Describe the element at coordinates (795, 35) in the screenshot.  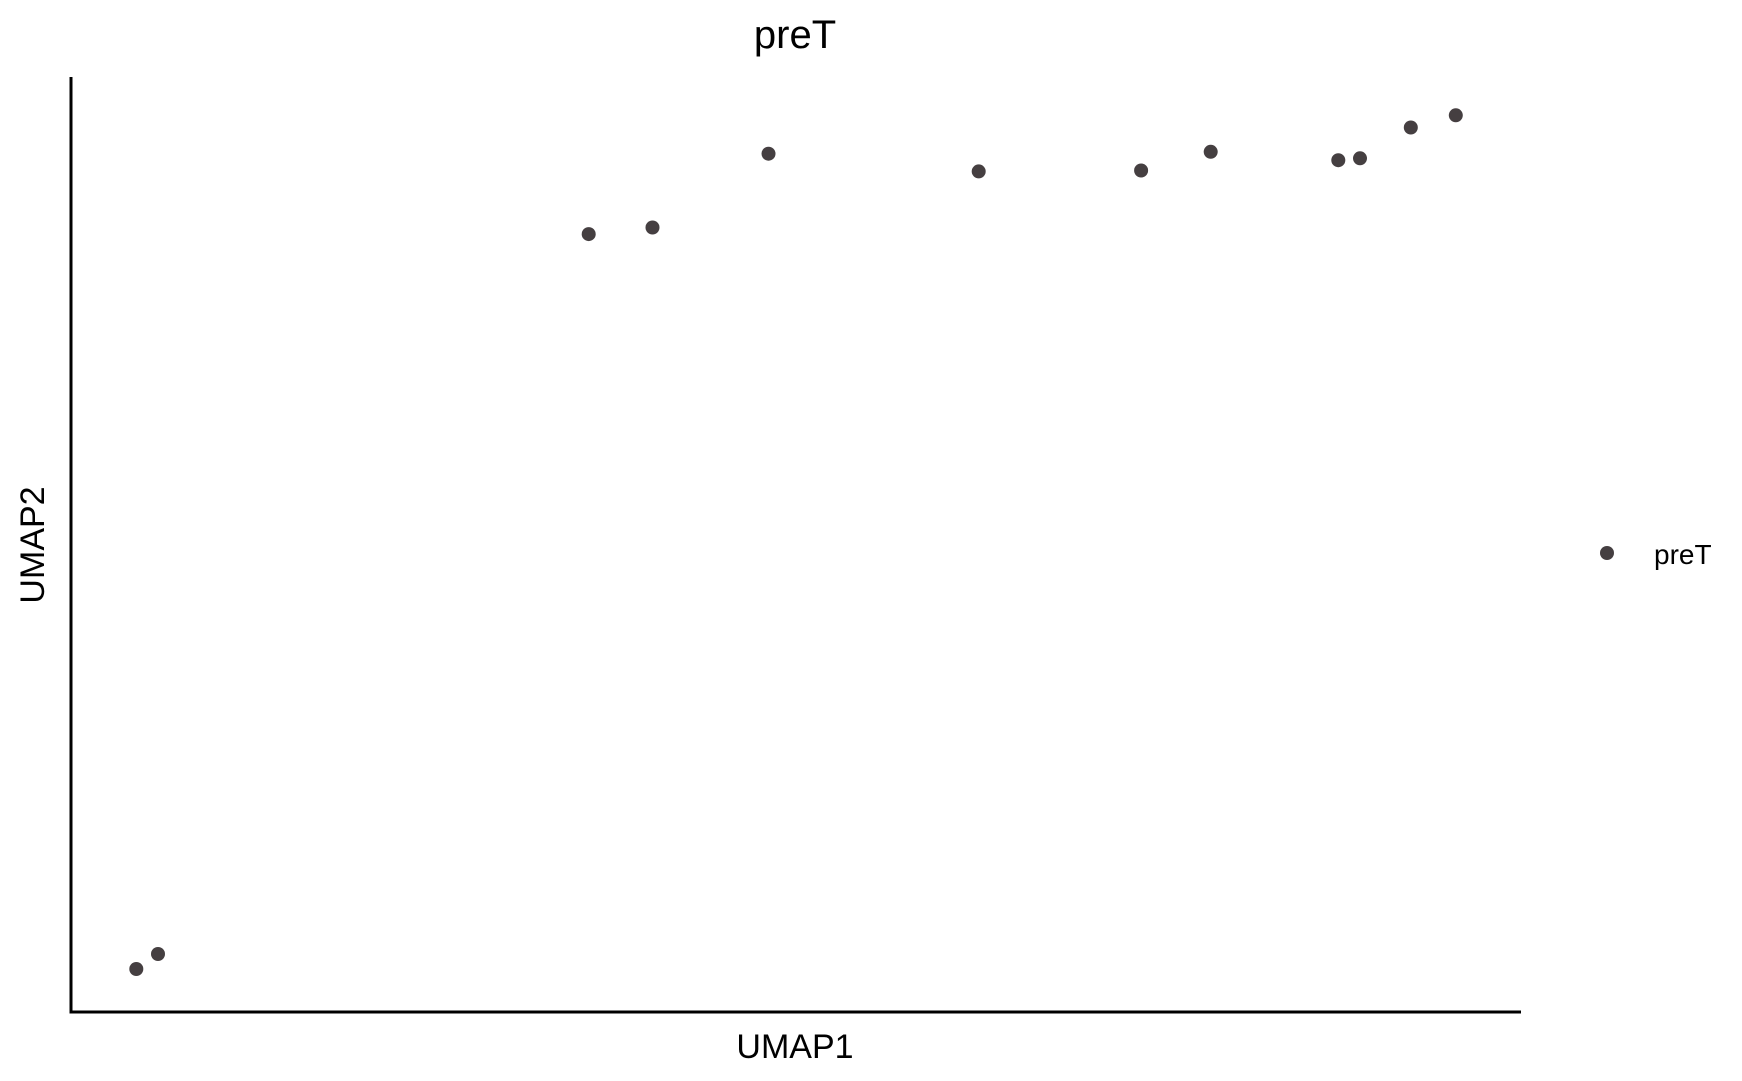
I see `chart-title: preT` at that location.